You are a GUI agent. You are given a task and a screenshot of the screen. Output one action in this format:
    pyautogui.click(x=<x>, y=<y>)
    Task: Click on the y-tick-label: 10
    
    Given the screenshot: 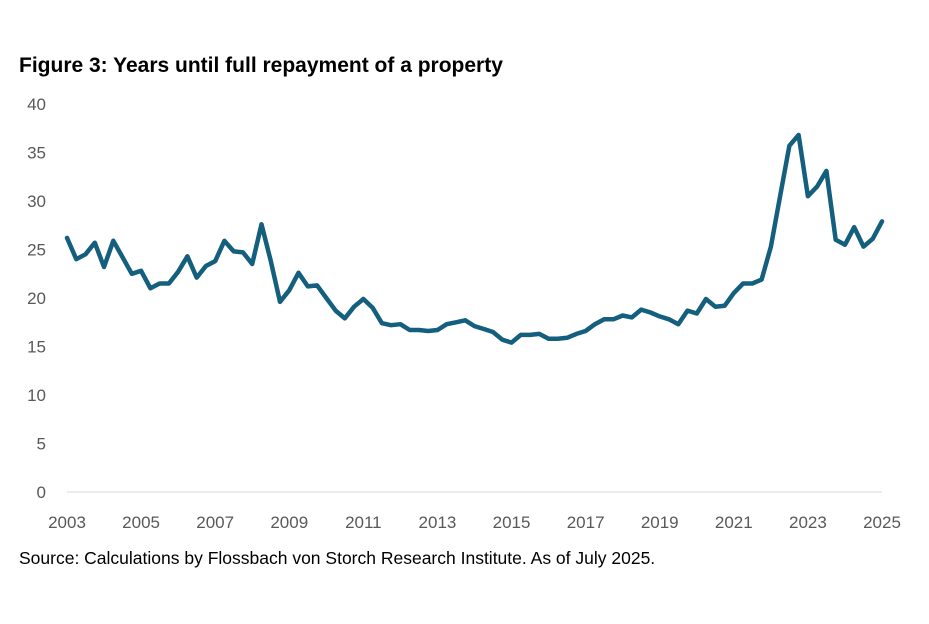 What is the action you would take?
    pyautogui.click(x=36, y=395)
    